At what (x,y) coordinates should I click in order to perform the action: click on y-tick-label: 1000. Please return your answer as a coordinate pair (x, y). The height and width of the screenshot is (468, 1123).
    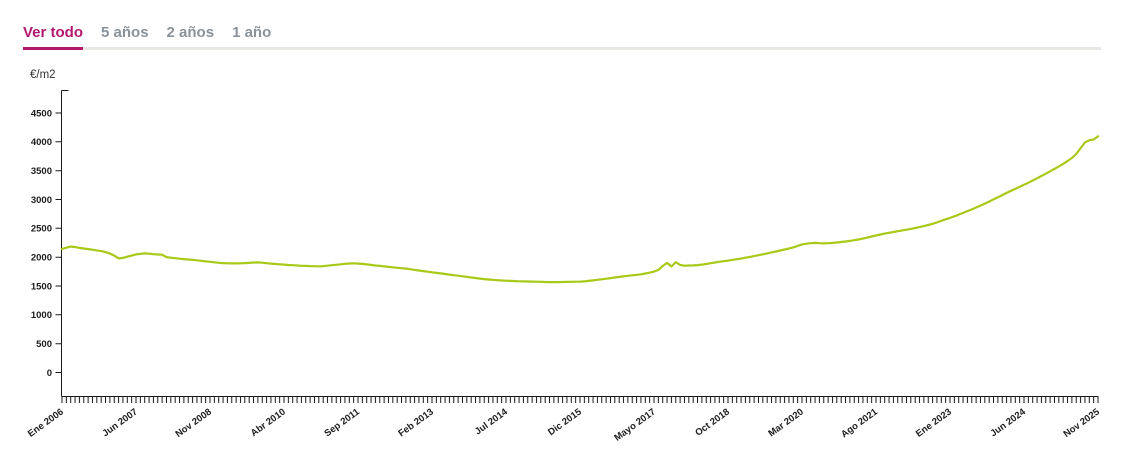
    Looking at the image, I should click on (41, 315).